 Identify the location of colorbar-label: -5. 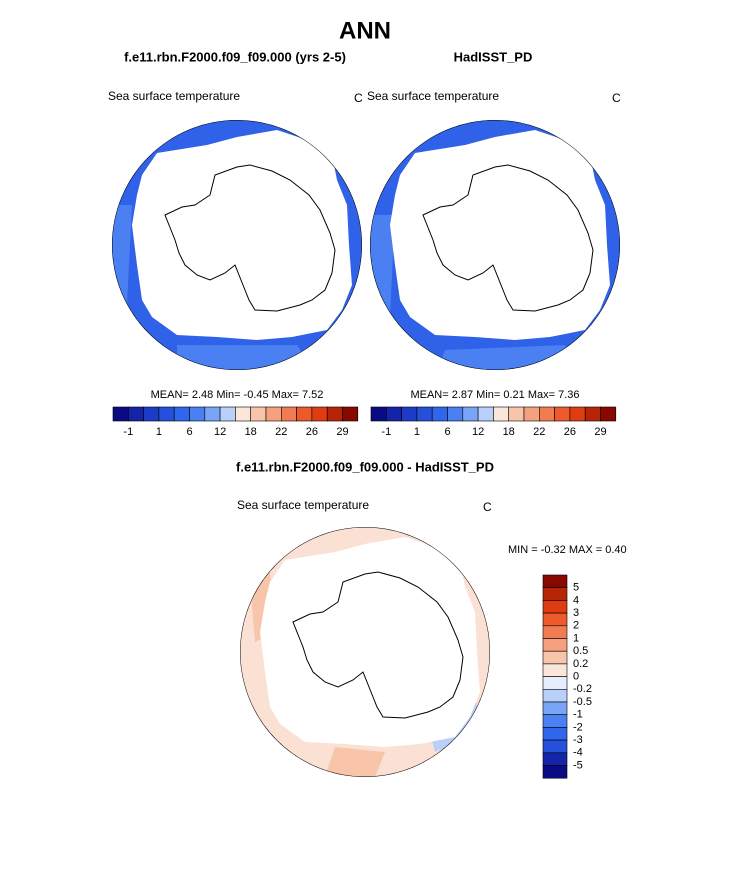
(578, 765).